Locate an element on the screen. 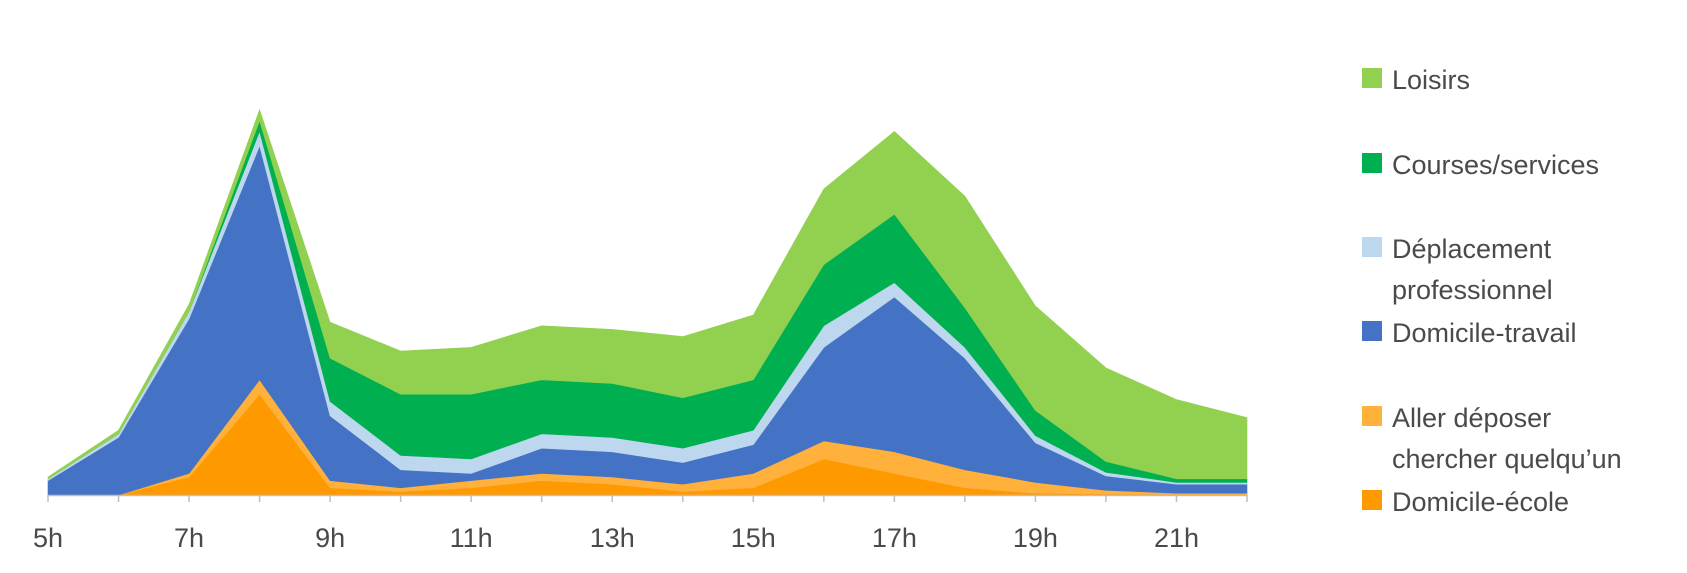 Image resolution: width=1687 pixels, height=573 pixels. x-tick-label: 21h is located at coordinates (1176, 538).